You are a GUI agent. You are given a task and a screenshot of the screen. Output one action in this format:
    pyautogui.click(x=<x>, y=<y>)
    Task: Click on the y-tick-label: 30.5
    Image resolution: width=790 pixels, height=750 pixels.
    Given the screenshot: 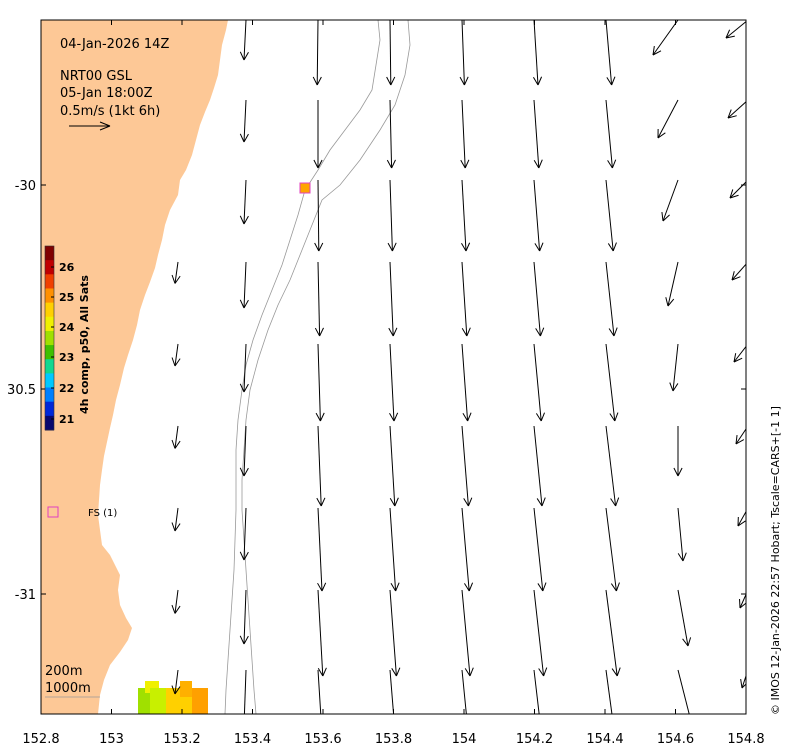 What is the action you would take?
    pyautogui.click(x=21, y=390)
    